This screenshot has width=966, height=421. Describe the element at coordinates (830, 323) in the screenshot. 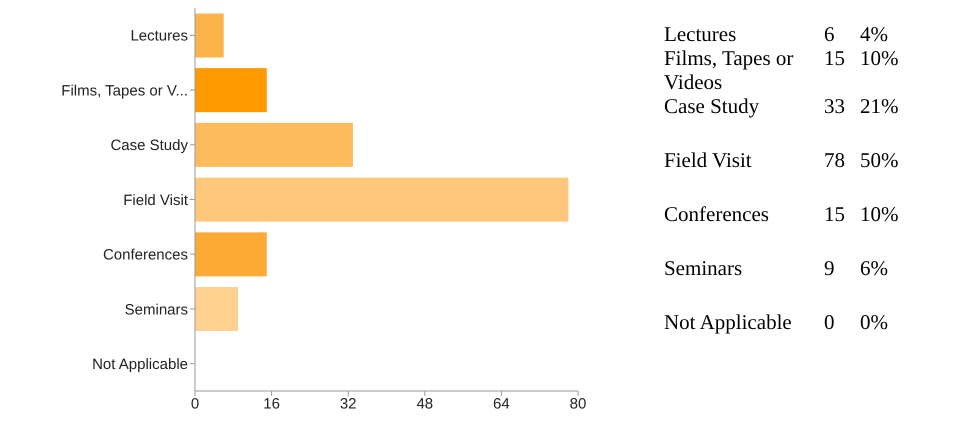

I see `text: 0` at that location.